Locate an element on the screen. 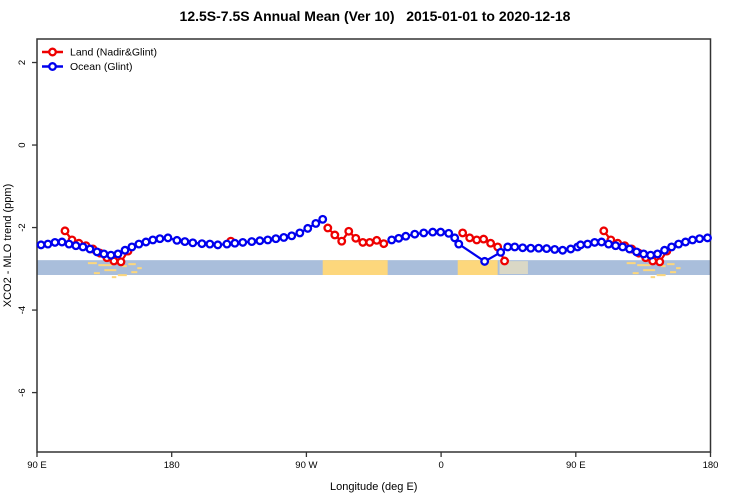  y-tick-label: -4 is located at coordinates (22, 310).